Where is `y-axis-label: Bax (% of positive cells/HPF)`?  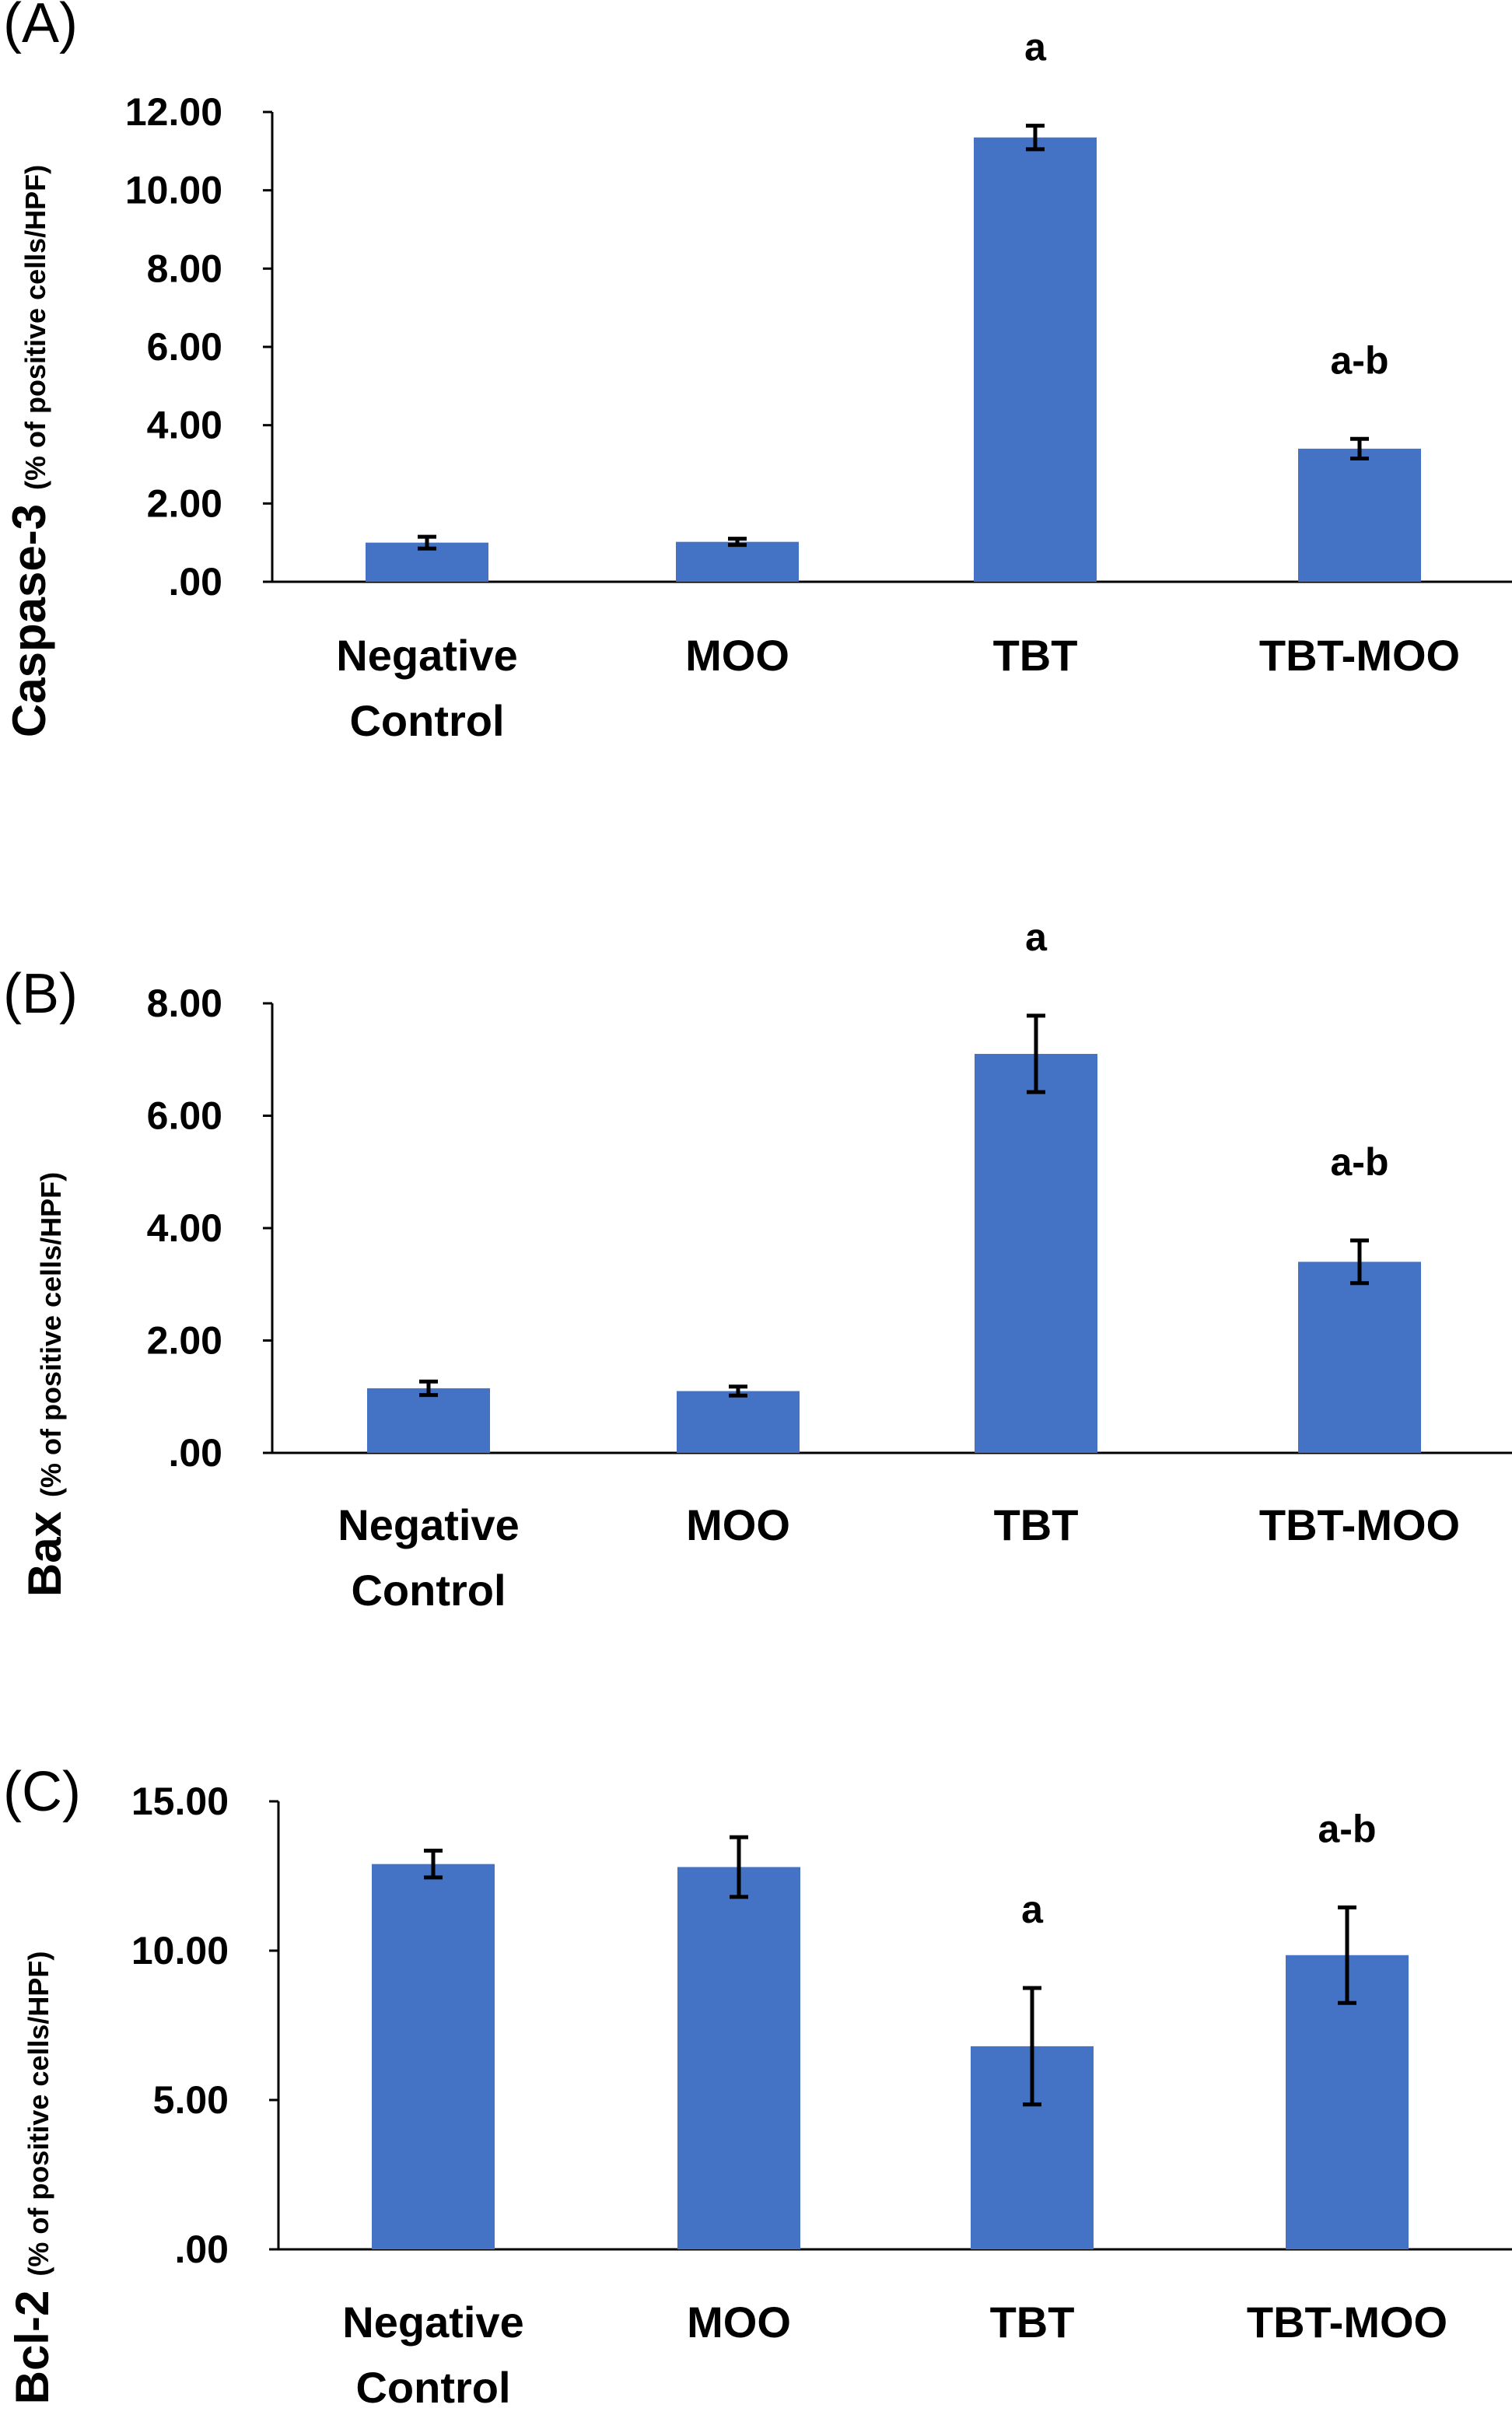
y-axis-label: Bax (% of positive cells/HPF) is located at coordinates (45, 1384).